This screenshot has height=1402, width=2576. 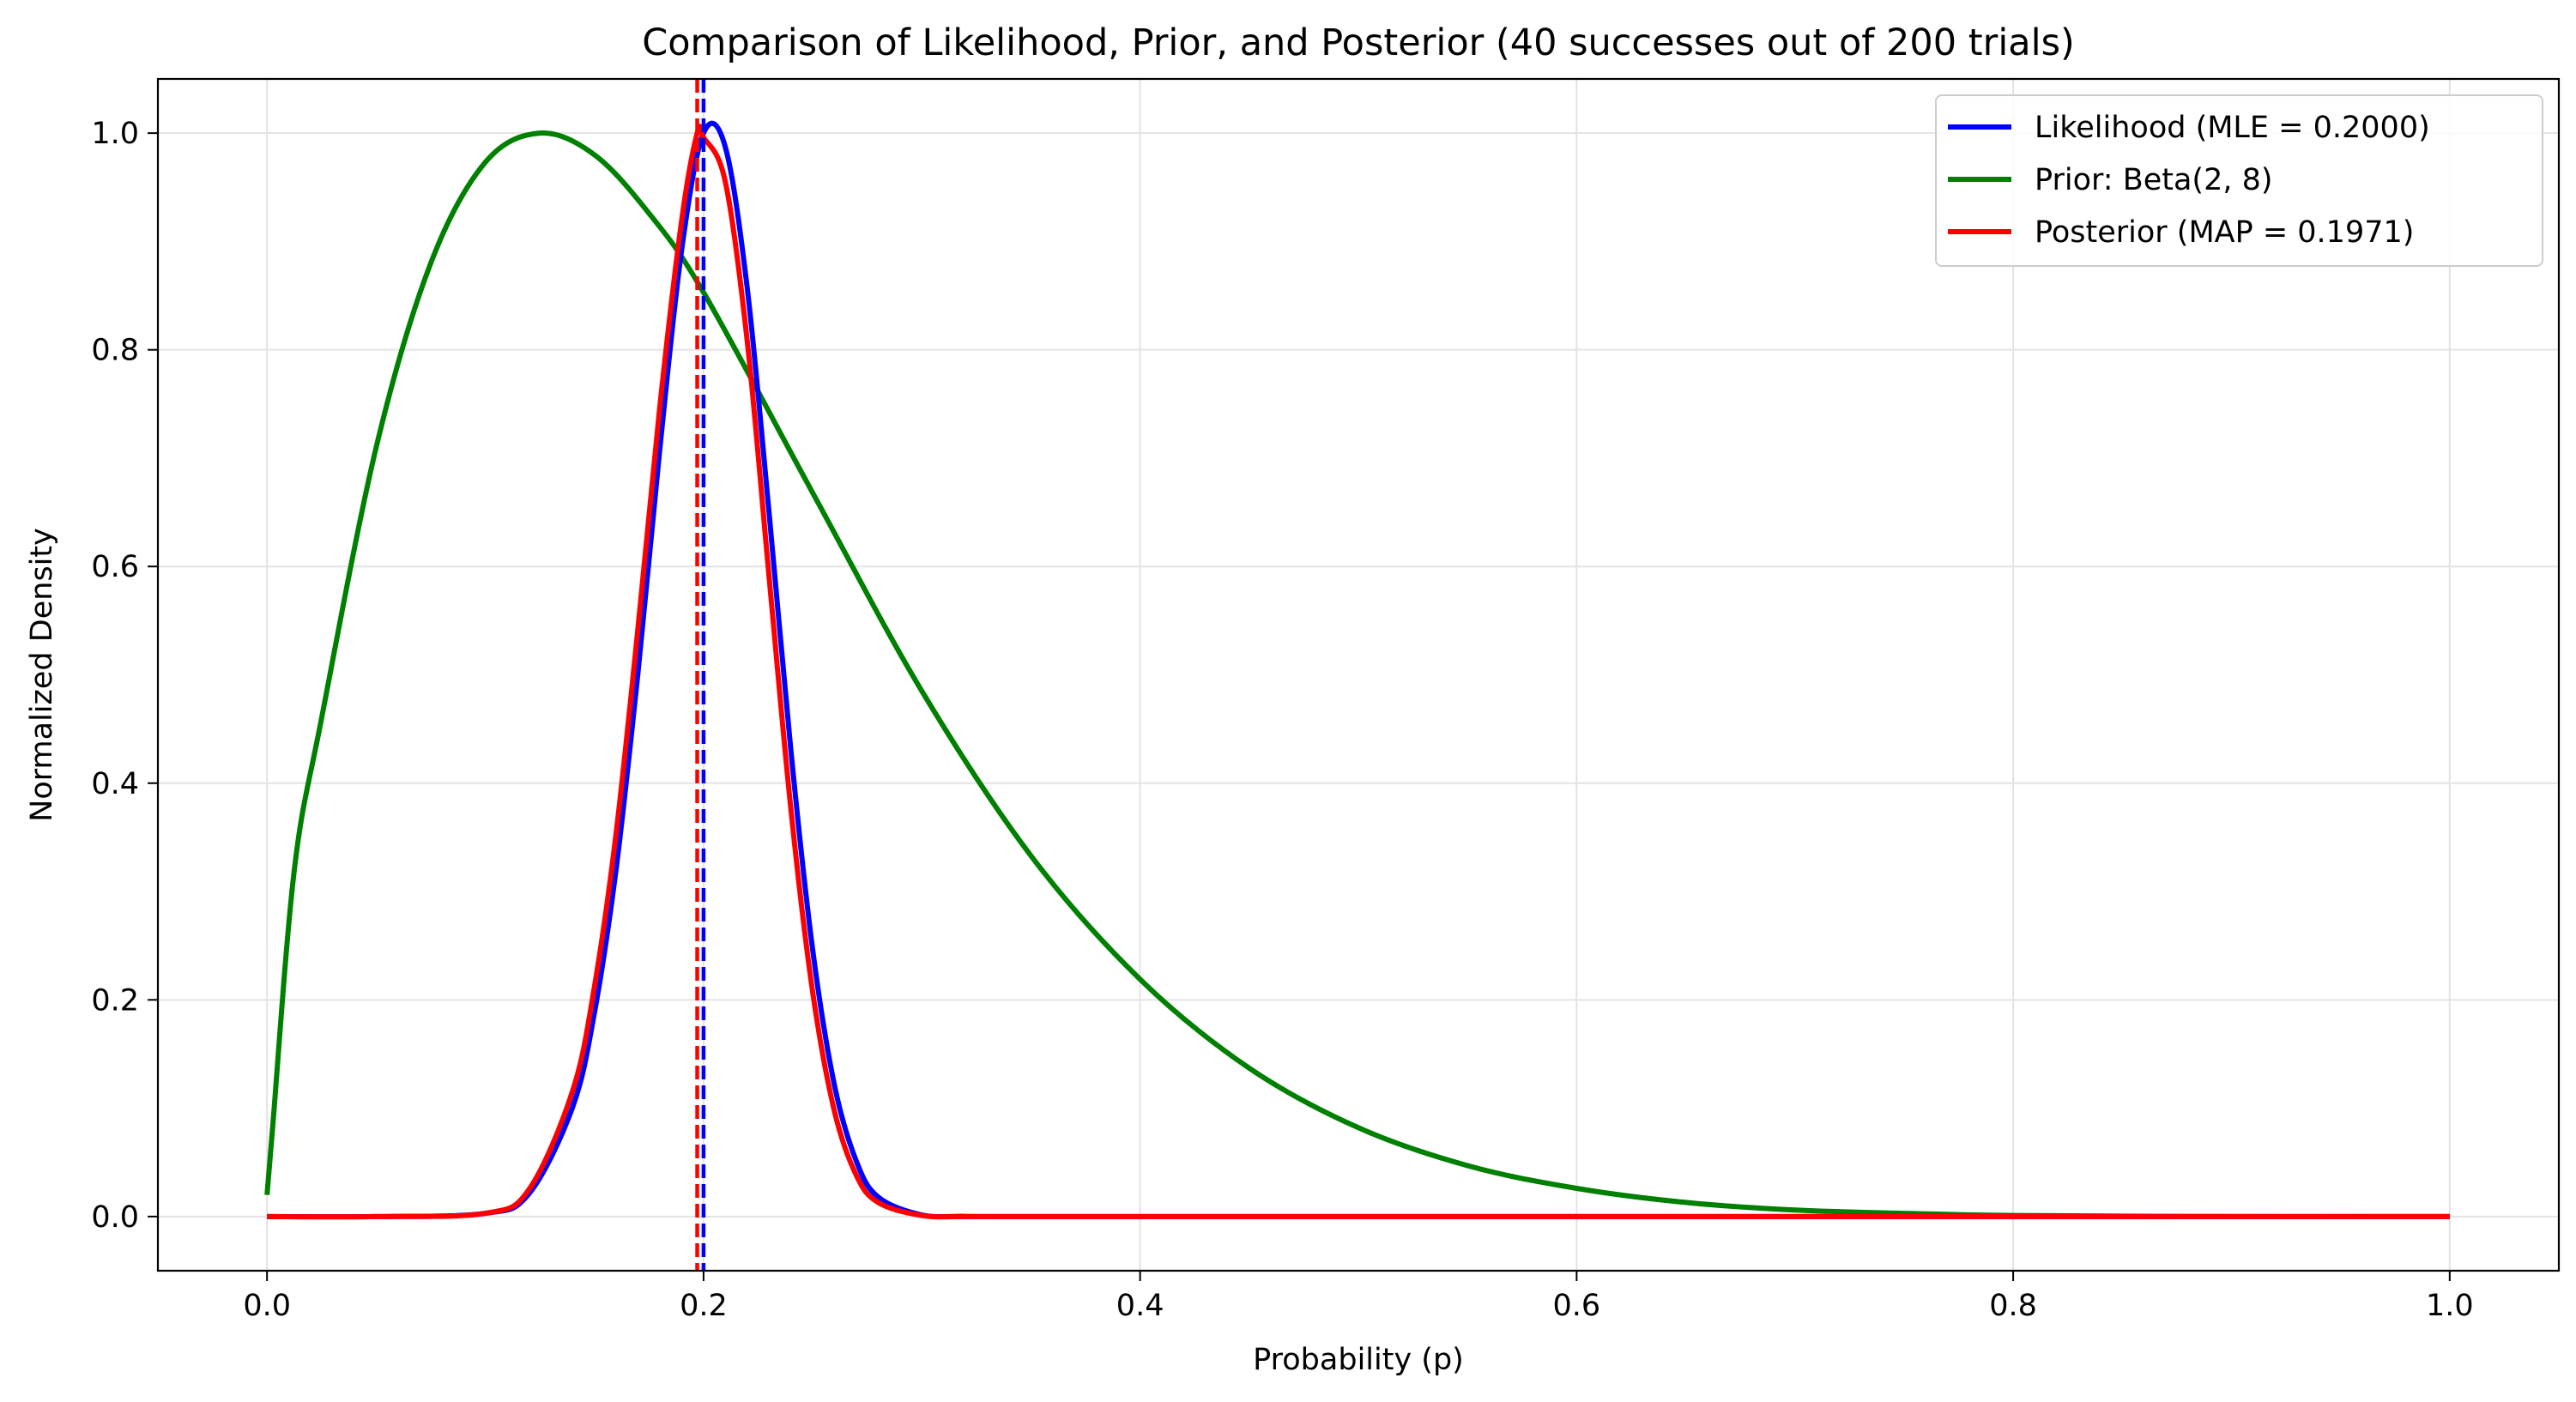 What do you see at coordinates (115, 1217) in the screenshot?
I see `y-tick-label: 0.0` at bounding box center [115, 1217].